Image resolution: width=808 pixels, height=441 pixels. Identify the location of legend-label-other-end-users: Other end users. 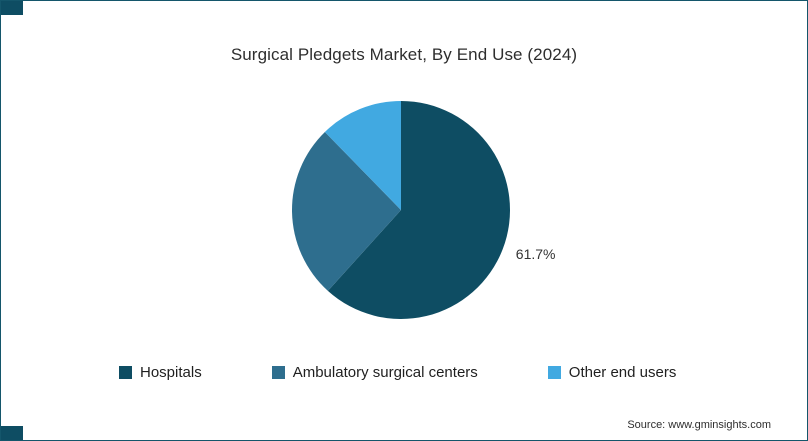
(622, 372).